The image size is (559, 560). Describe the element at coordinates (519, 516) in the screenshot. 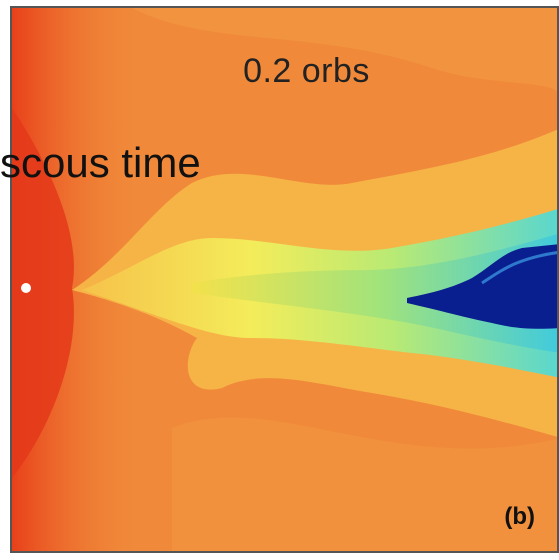

I see `panel-label: (b)` at that location.